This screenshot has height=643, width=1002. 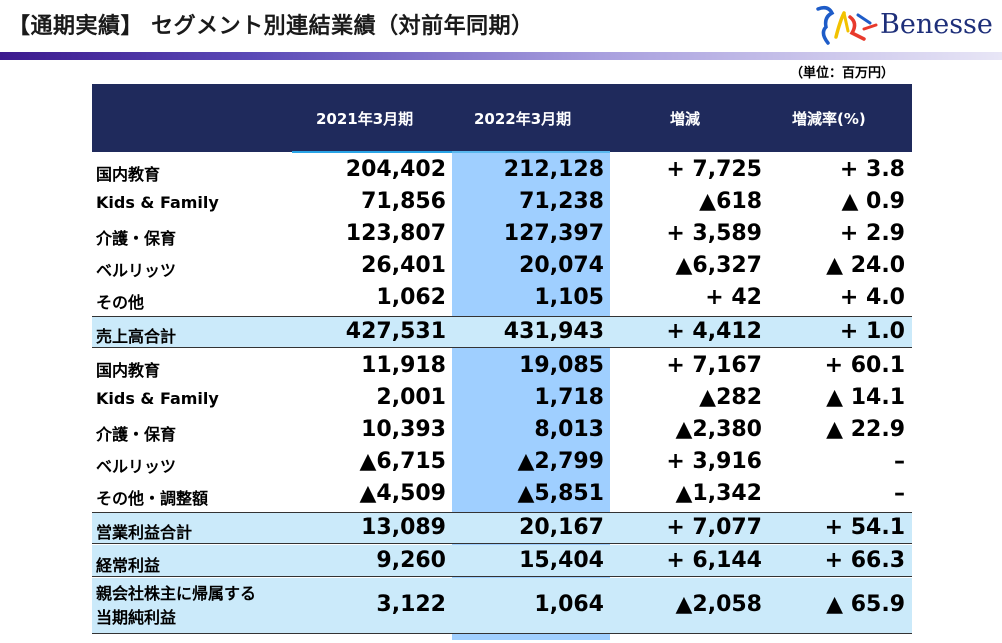 I want to click on table-row-subtotal: 営業利益合計 13,089 20,167 + 7,077 + 54.1, so click(x=502, y=528).